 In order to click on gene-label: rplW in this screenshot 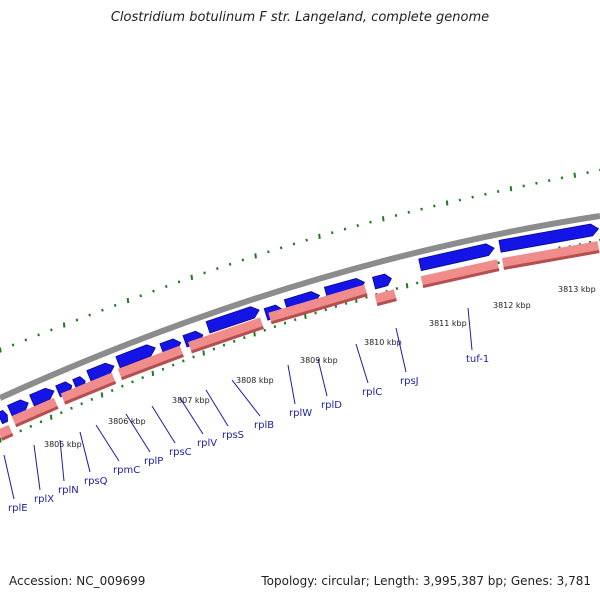, I will do `click(300, 413)`.